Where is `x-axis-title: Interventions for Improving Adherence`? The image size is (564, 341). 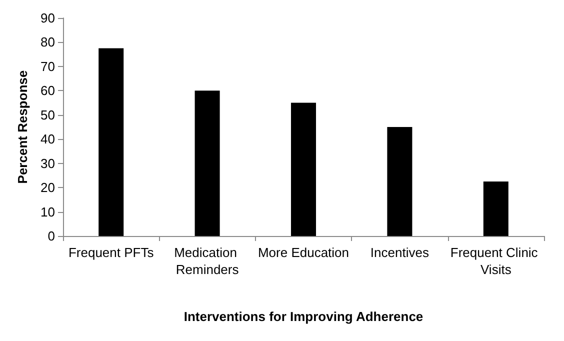
x-axis-title: Interventions for Improving Adherence is located at coordinates (304, 316).